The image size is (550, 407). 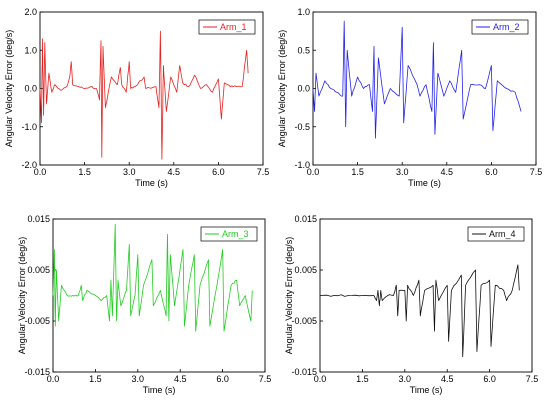 What do you see at coordinates (233, 27) in the screenshot?
I see `legend-label: Arm_1` at bounding box center [233, 27].